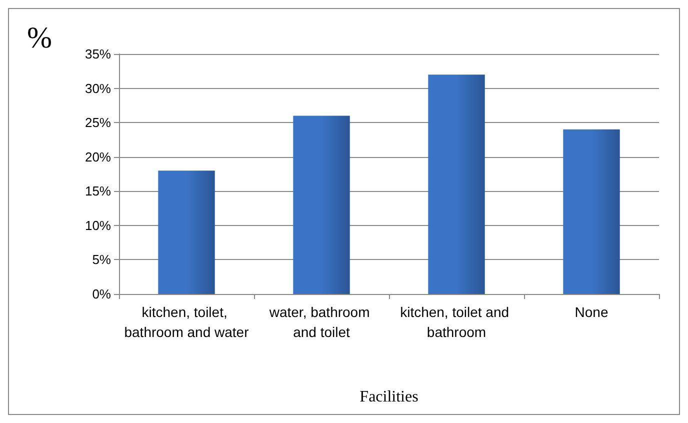  Describe the element at coordinates (39, 38) in the screenshot. I see `y-axis-title: %` at that location.